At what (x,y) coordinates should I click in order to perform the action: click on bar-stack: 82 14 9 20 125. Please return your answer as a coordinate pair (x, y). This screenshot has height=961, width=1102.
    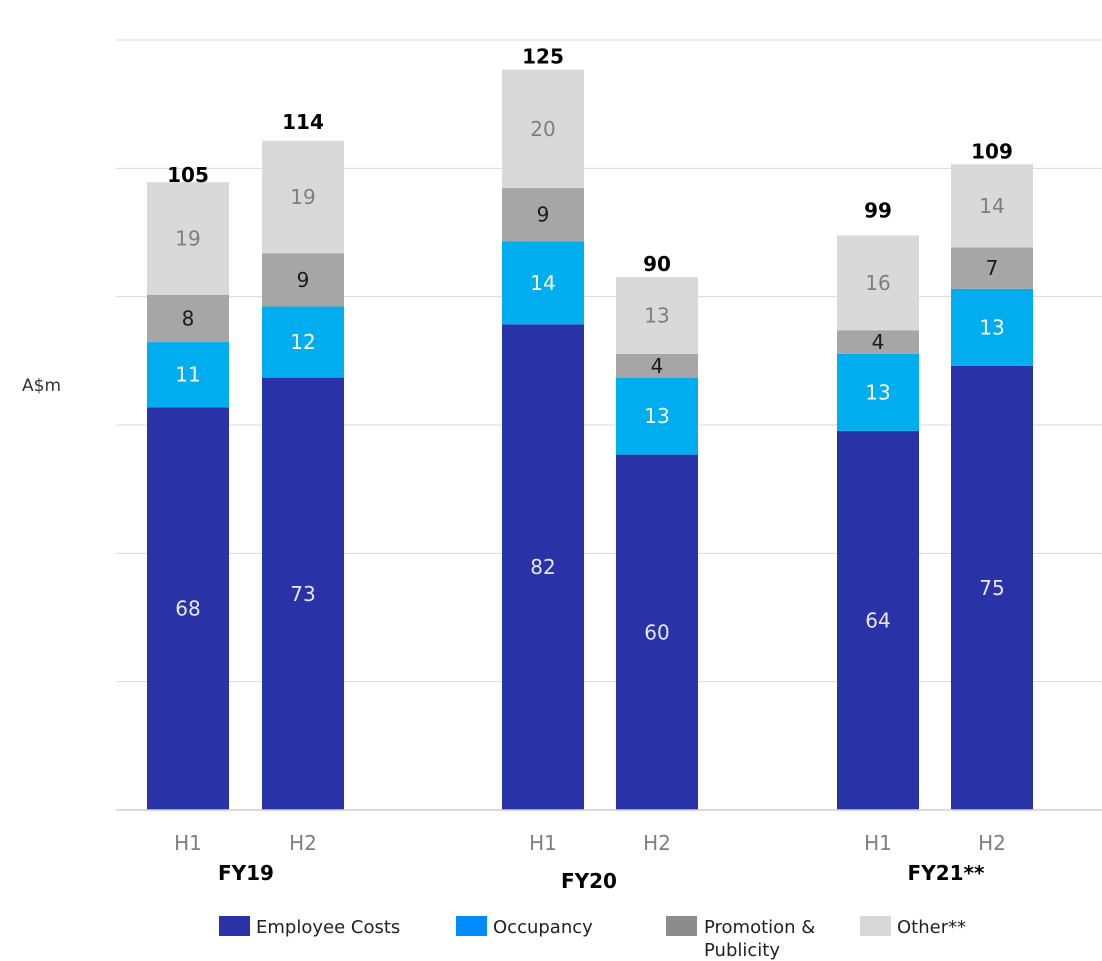
    Looking at the image, I should click on (543, 427).